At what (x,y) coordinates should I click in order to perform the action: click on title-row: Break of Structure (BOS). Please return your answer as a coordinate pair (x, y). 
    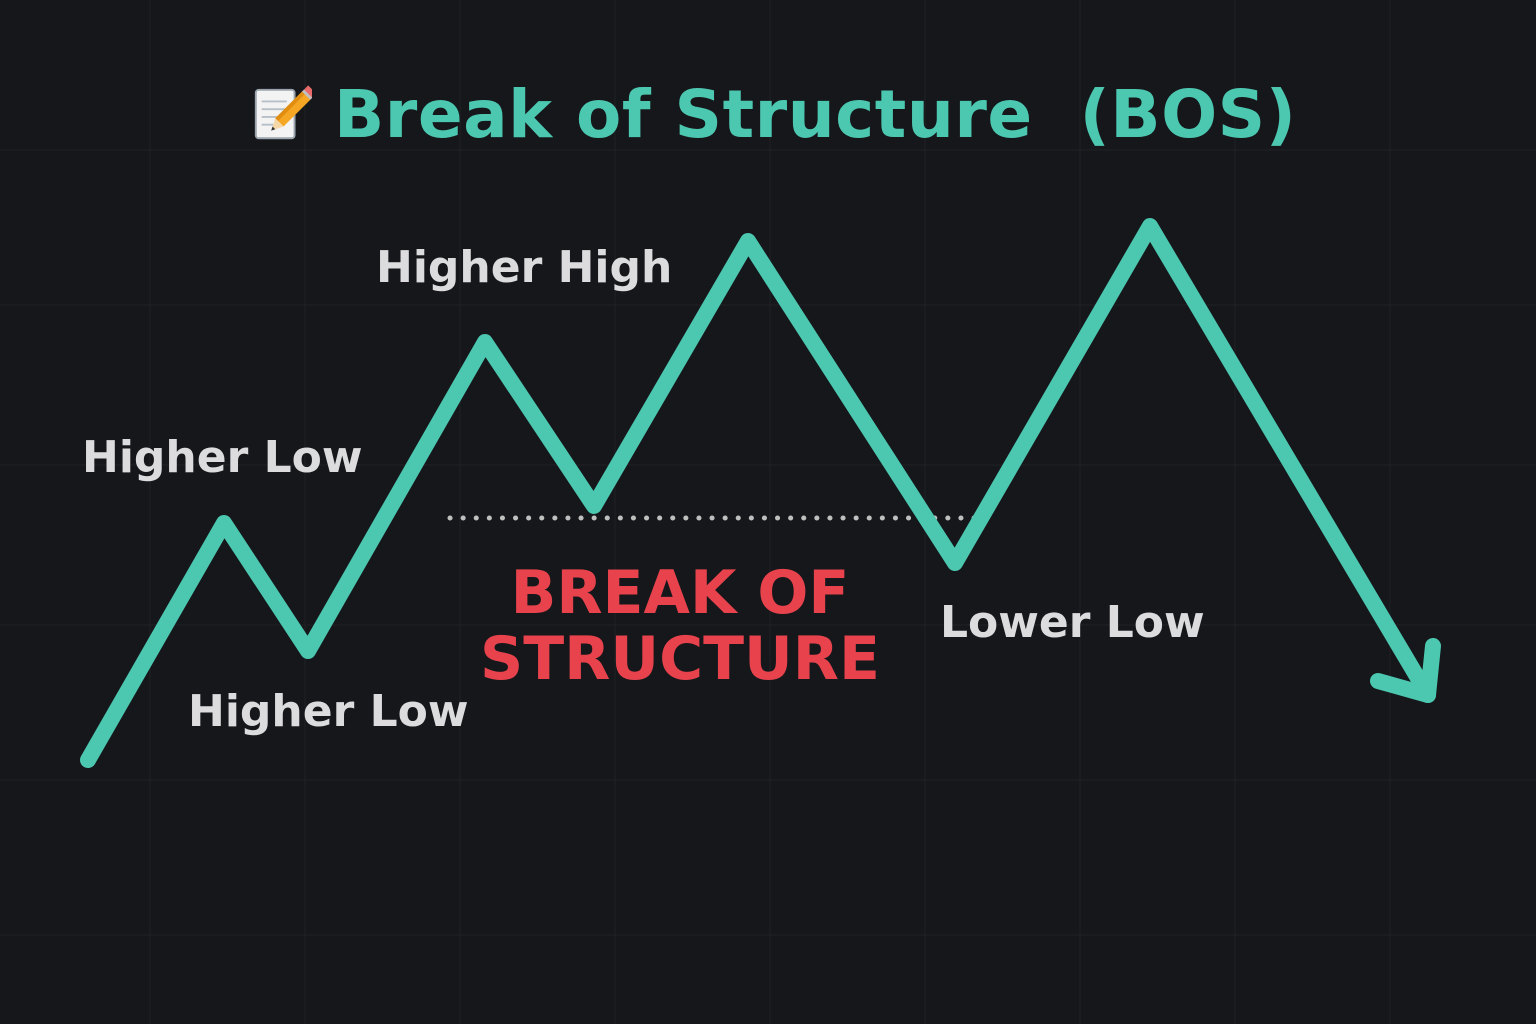
    Looking at the image, I should click on (773, 115).